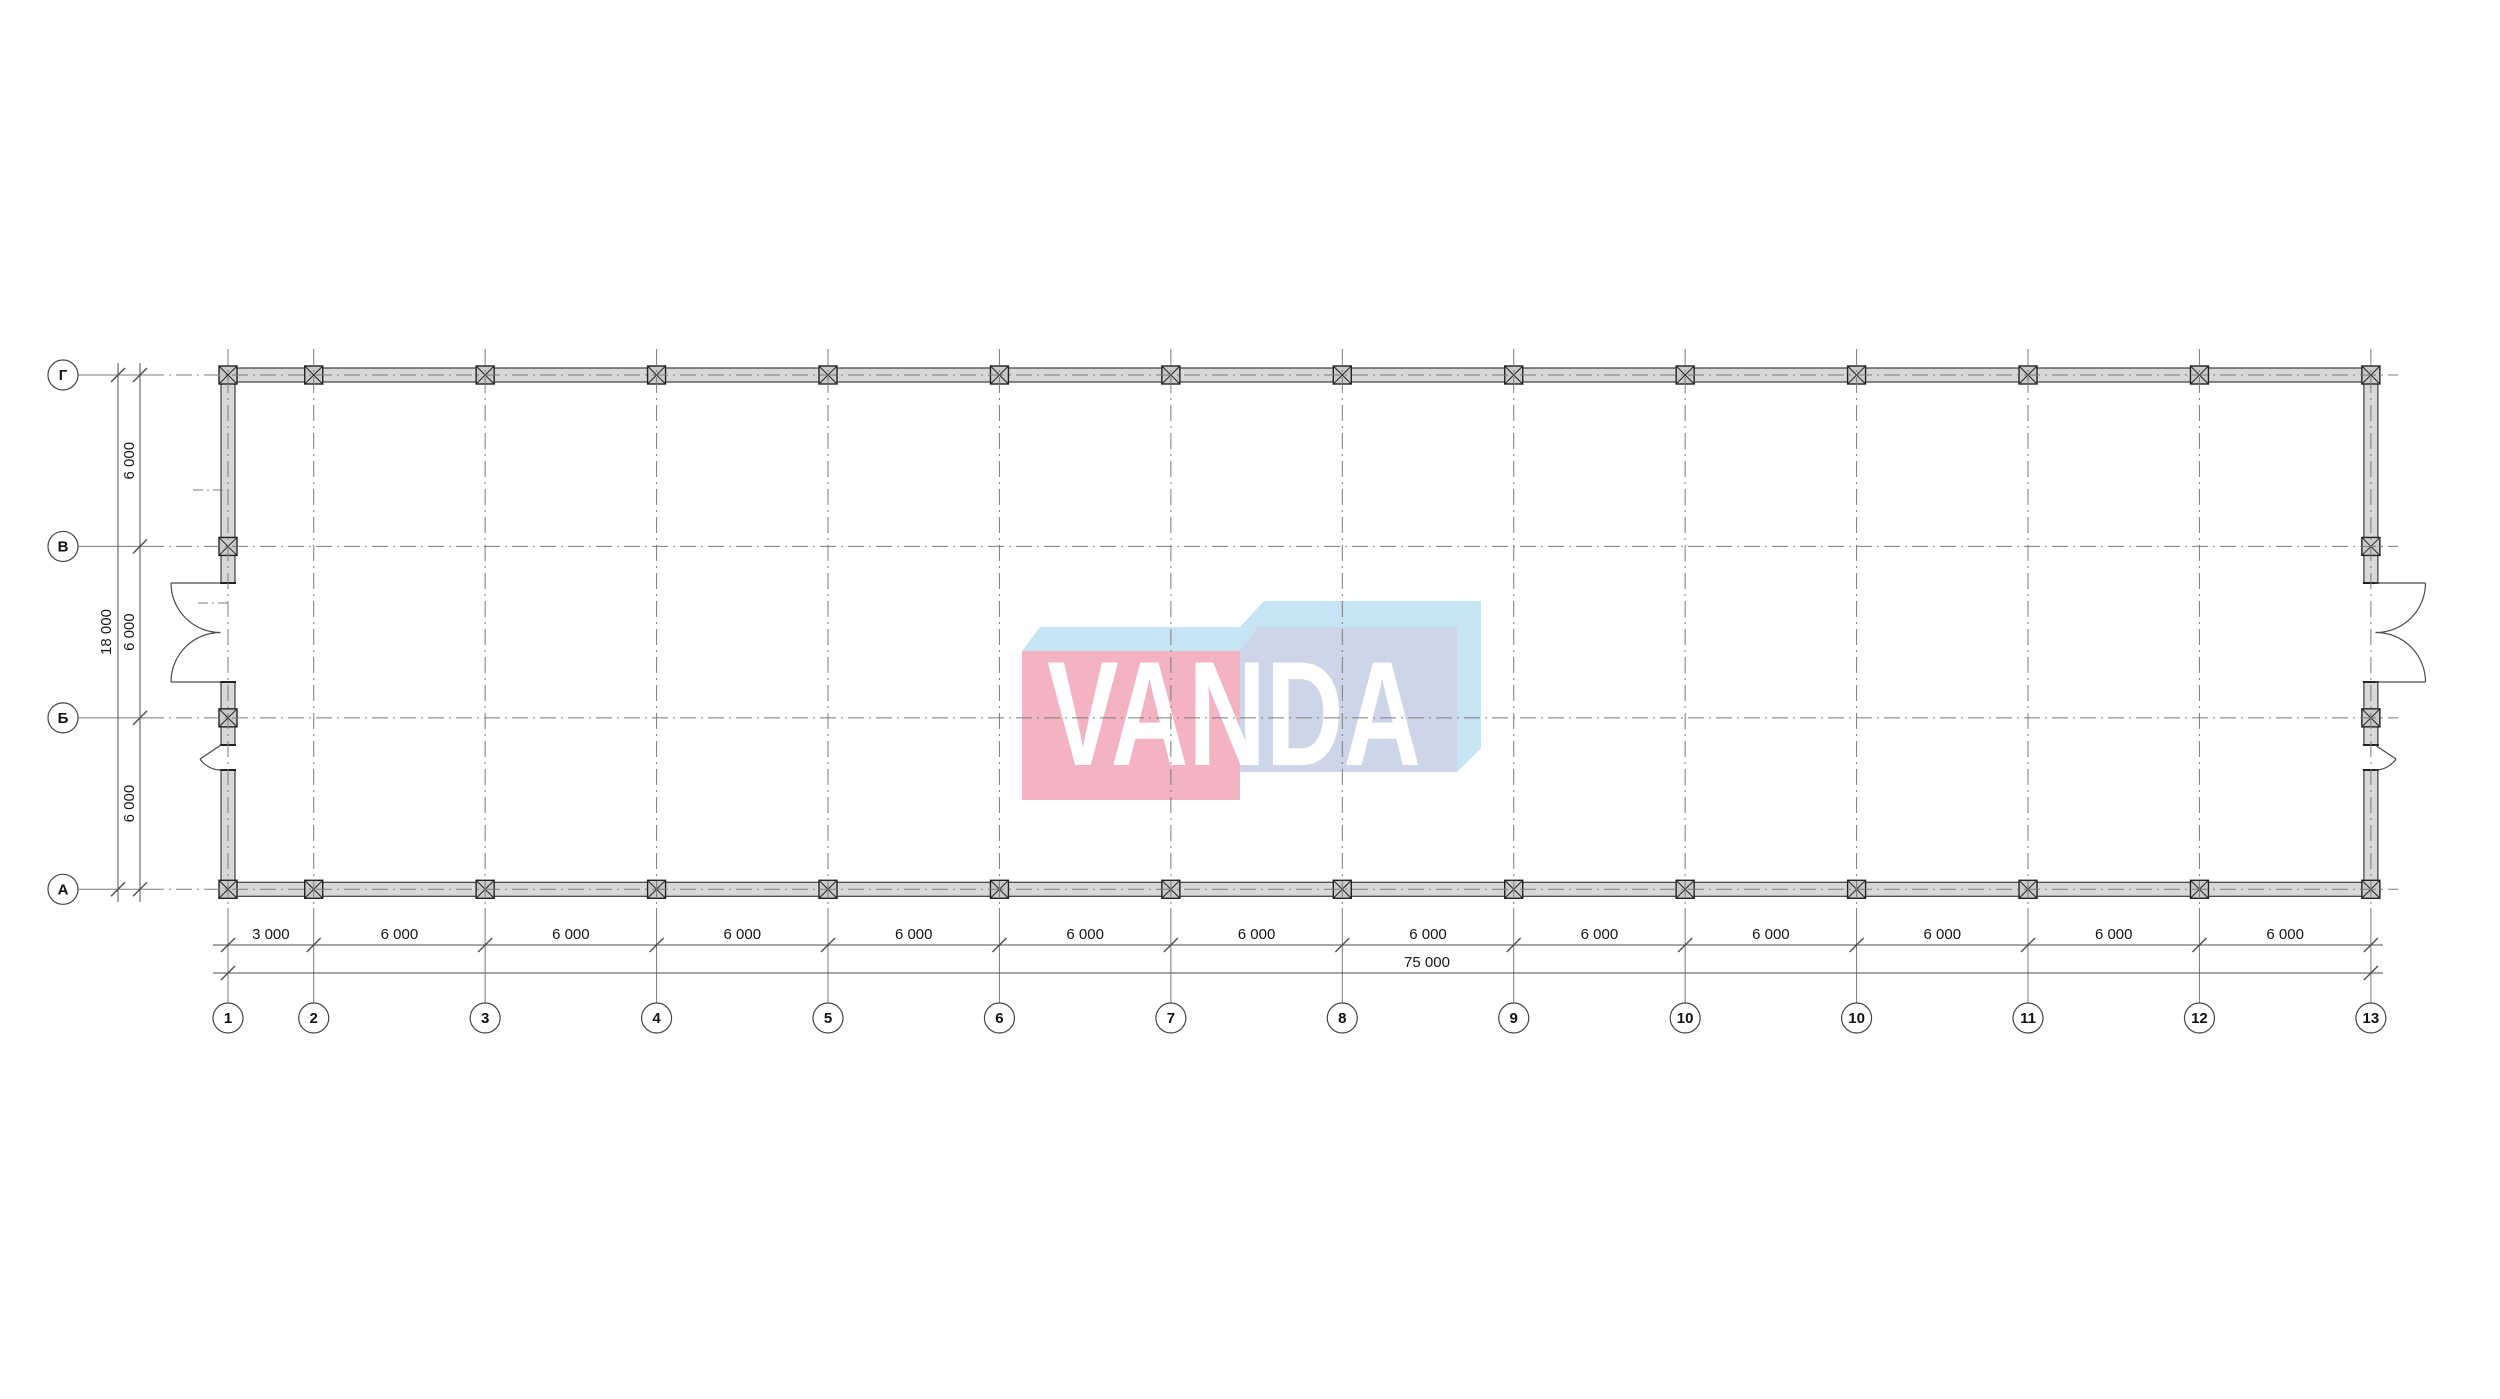  I want to click on grid-bubble-label: 2, so click(314, 1018).